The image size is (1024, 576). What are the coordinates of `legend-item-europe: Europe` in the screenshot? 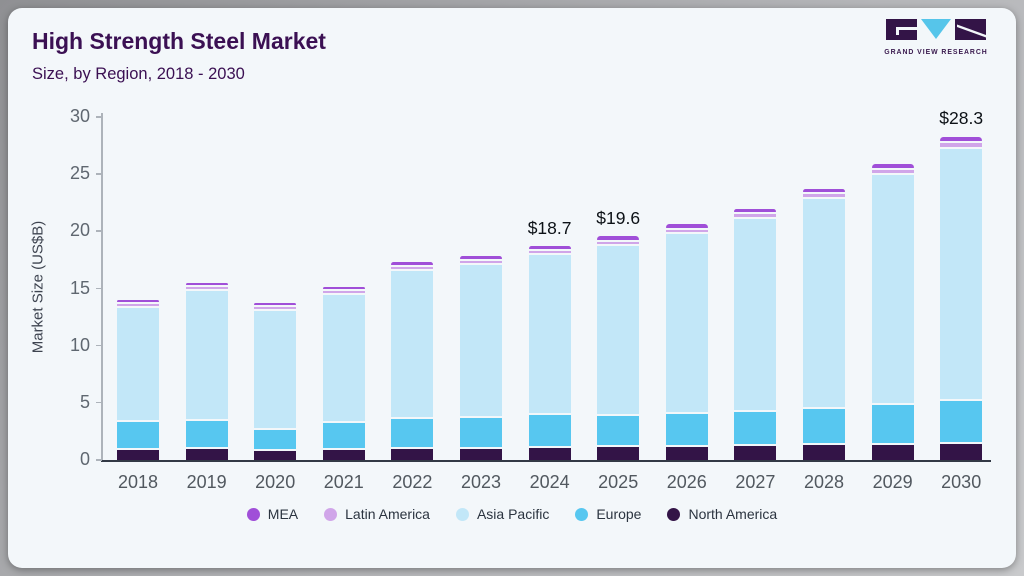 It's located at (608, 514).